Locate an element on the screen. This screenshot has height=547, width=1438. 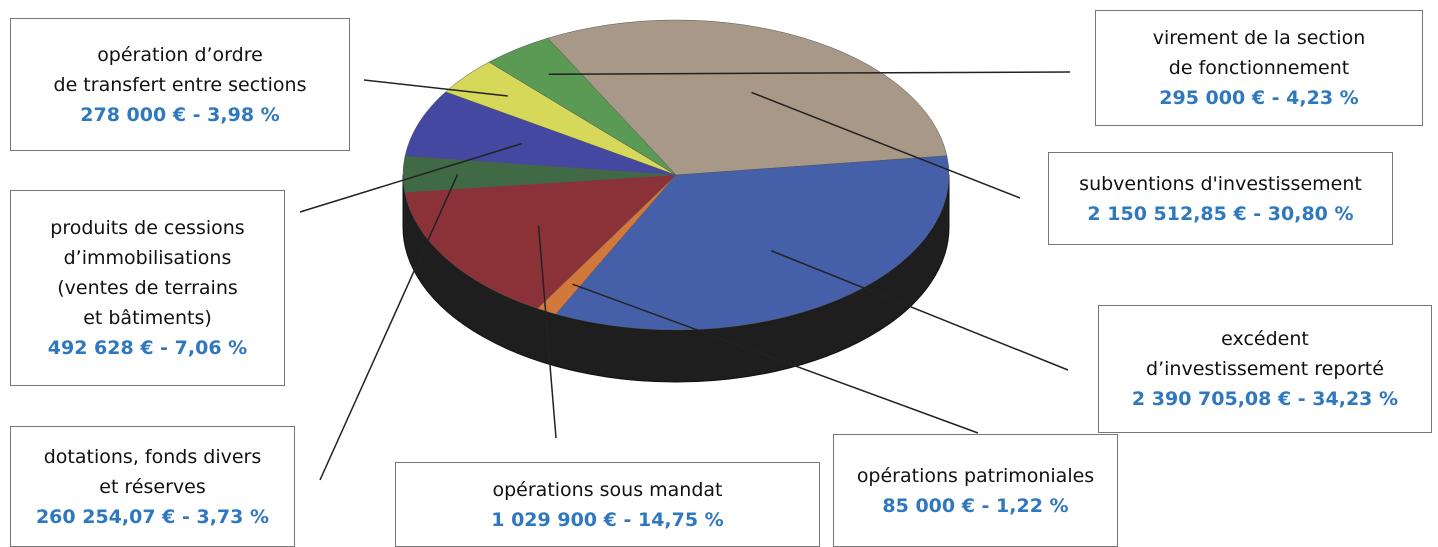
category-label: virement de la section de fonctionnement is located at coordinates (1259, 53).